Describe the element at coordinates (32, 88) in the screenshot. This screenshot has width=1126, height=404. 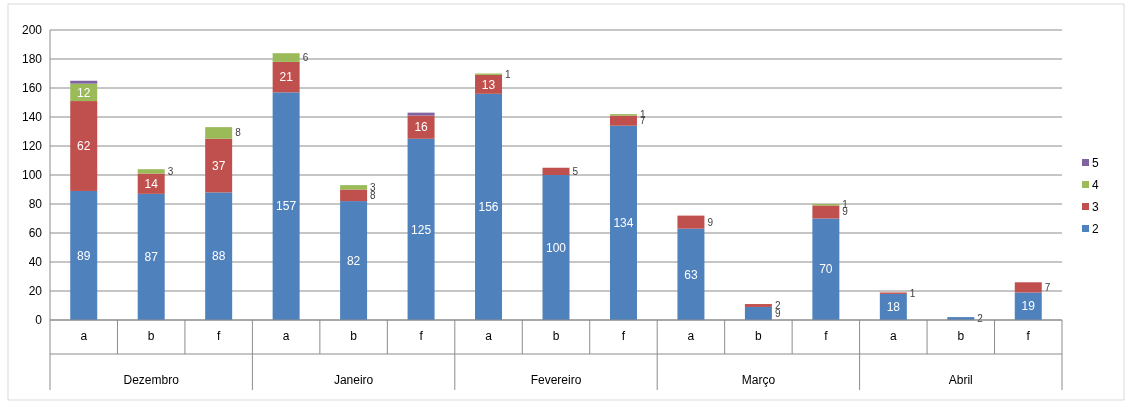
I see `y-tick-label: 160` at that location.